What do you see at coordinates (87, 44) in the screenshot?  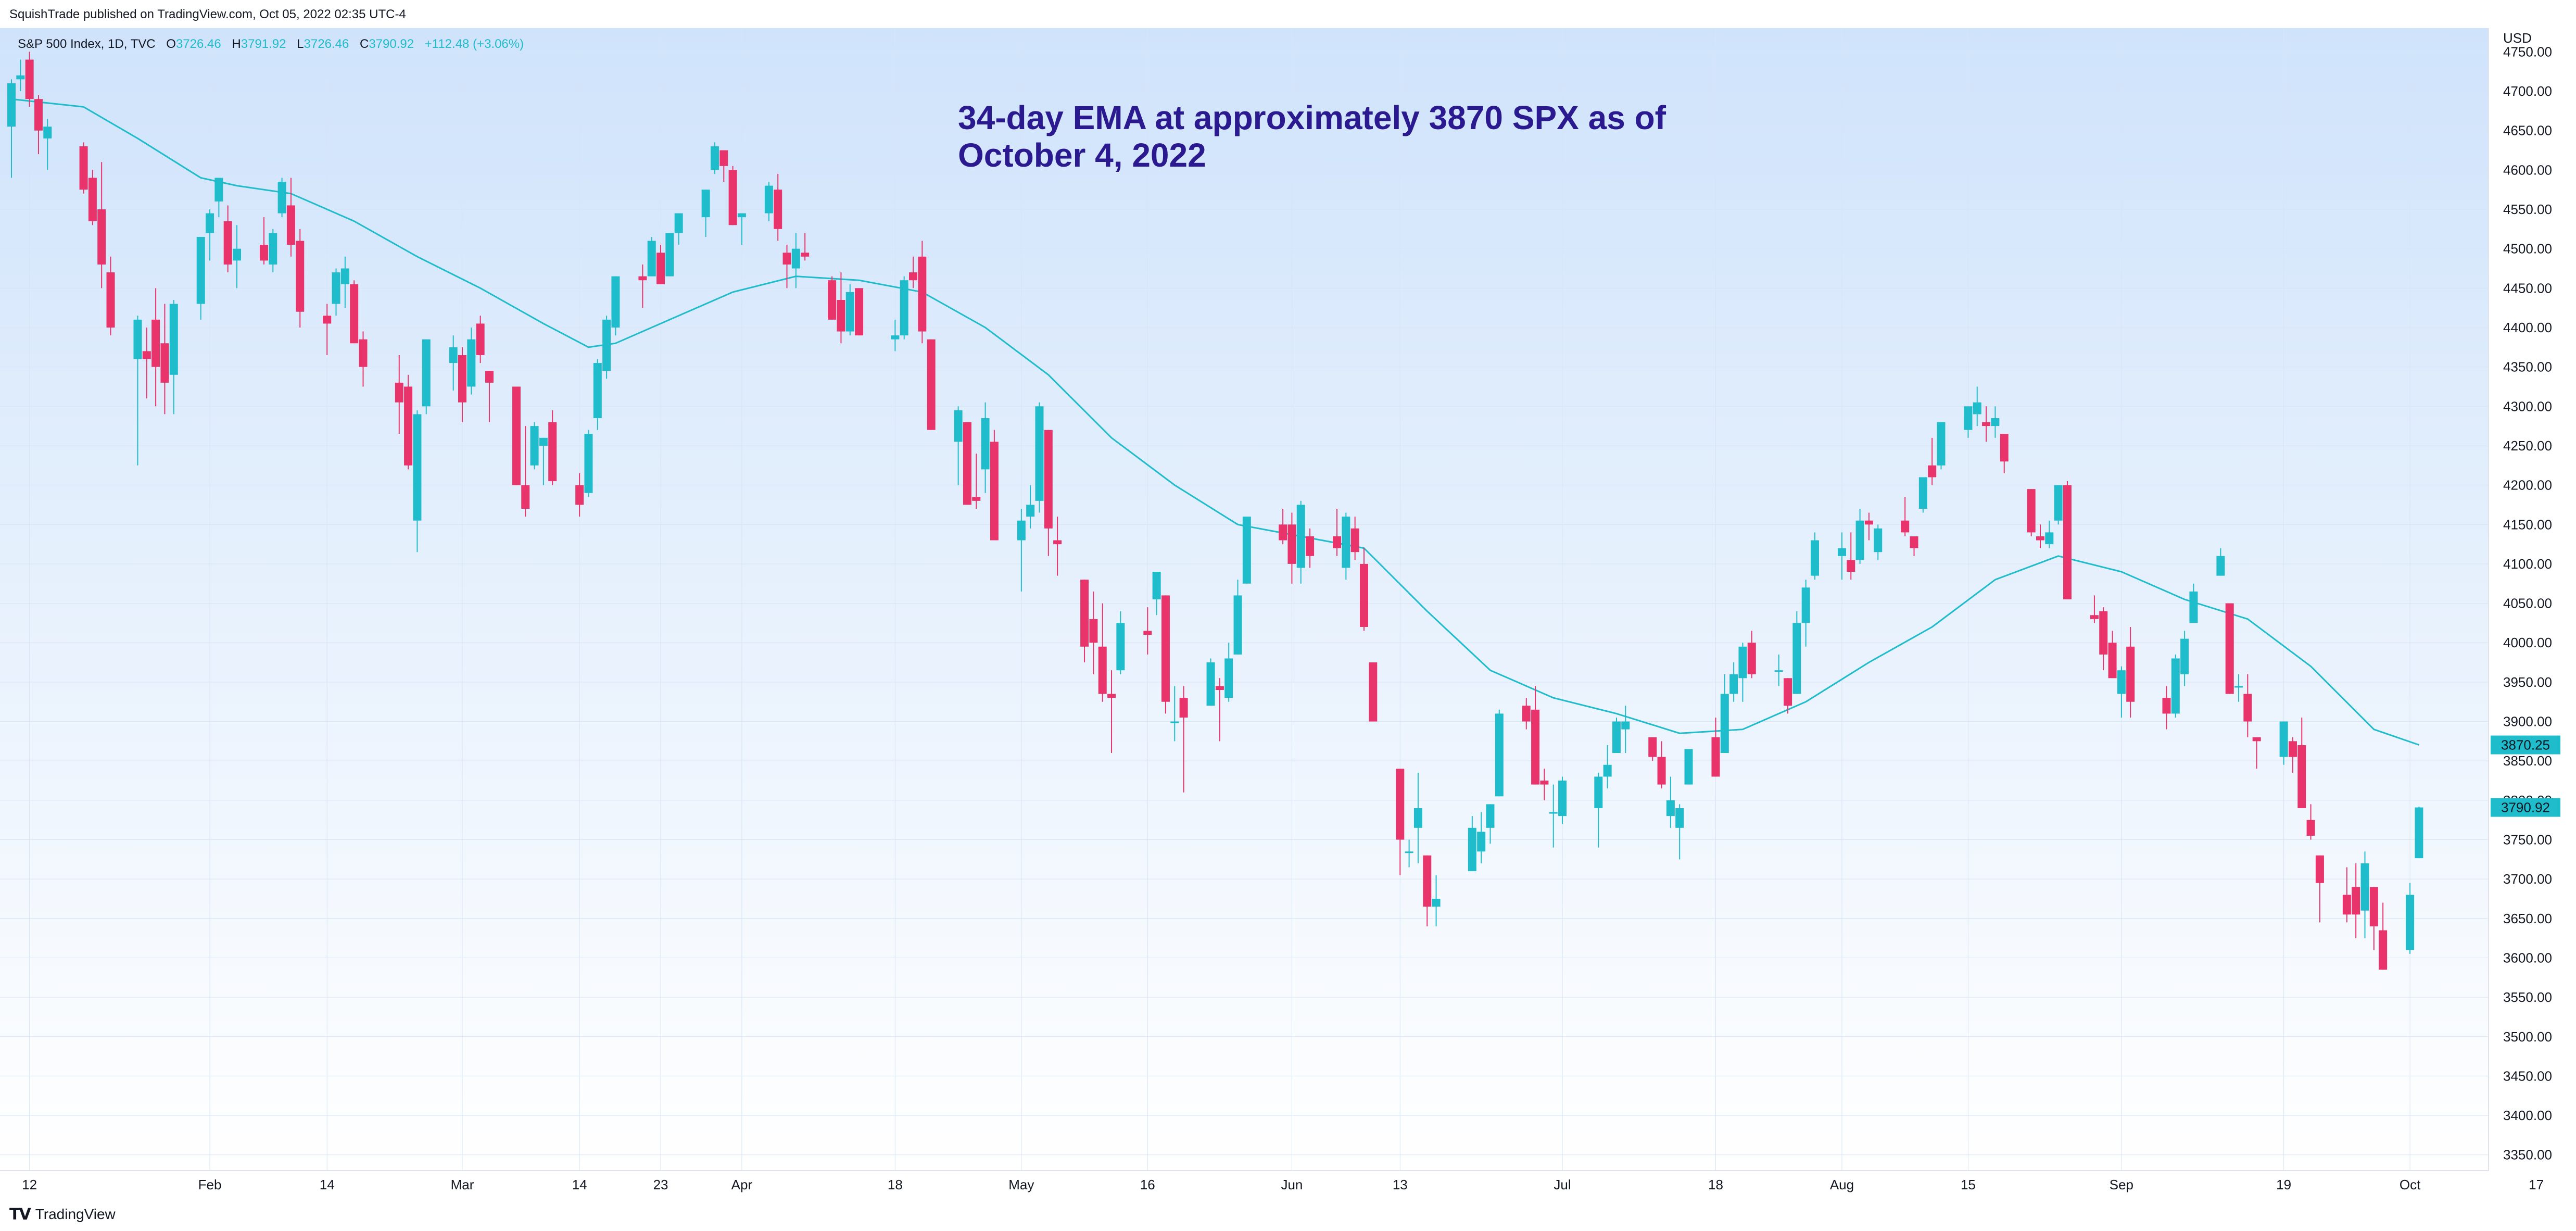 I see `legend-symbol: S&P 500 Index, 1D, TVC` at bounding box center [87, 44].